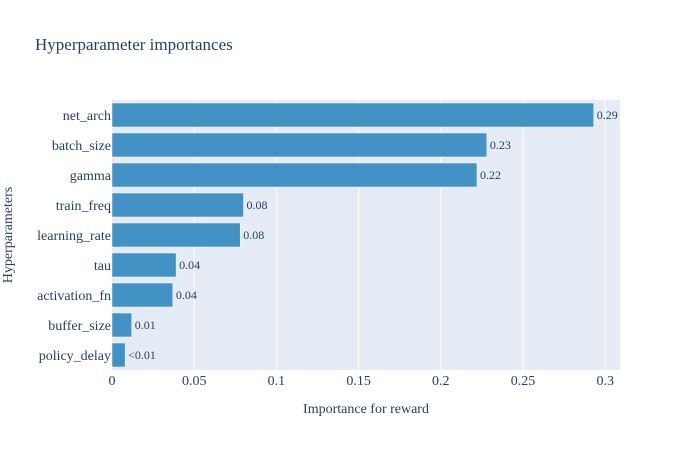 This screenshot has width=700, height=455. What do you see at coordinates (176, 235) in the screenshot?
I see `bar-learning-rate` at bounding box center [176, 235].